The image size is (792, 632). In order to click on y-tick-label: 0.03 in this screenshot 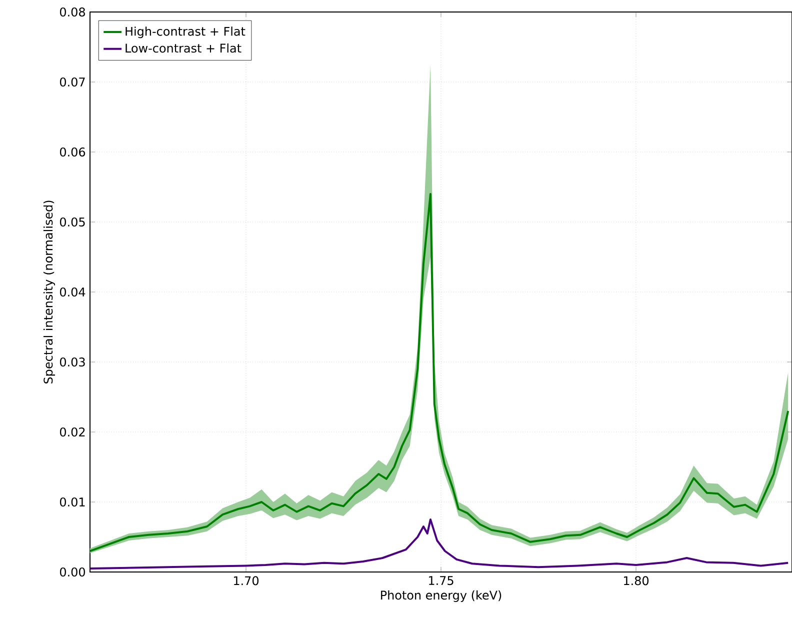, I will do `click(72, 362)`.